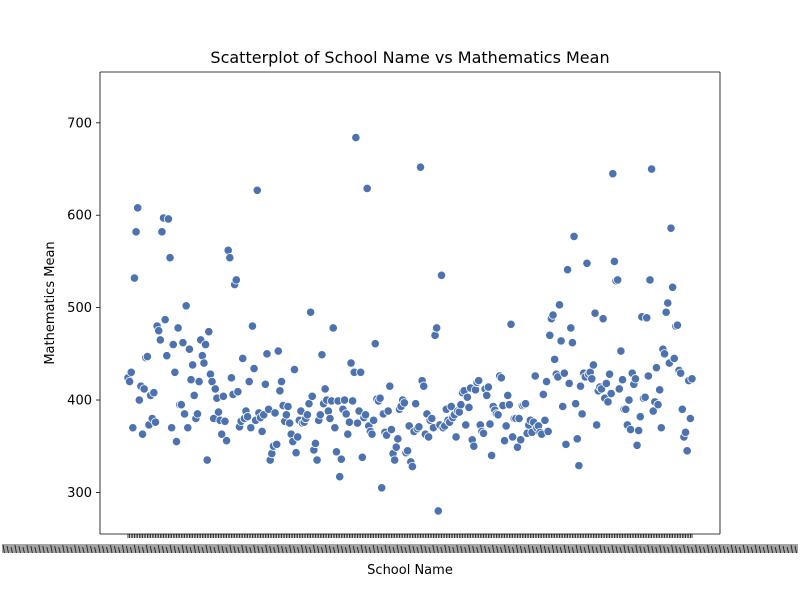 This screenshot has height=600, width=800. What do you see at coordinates (79, 308) in the screenshot?
I see `y-tick-label: 500` at bounding box center [79, 308].